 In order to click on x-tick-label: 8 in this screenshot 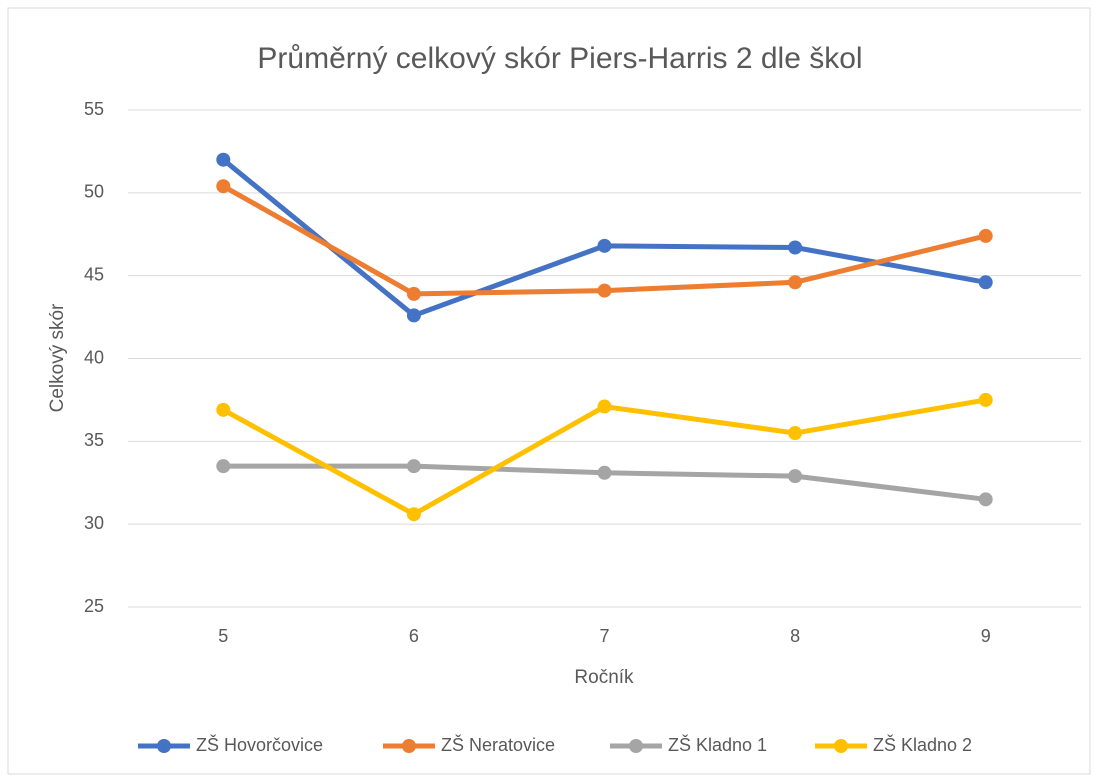, I will do `click(795, 636)`.